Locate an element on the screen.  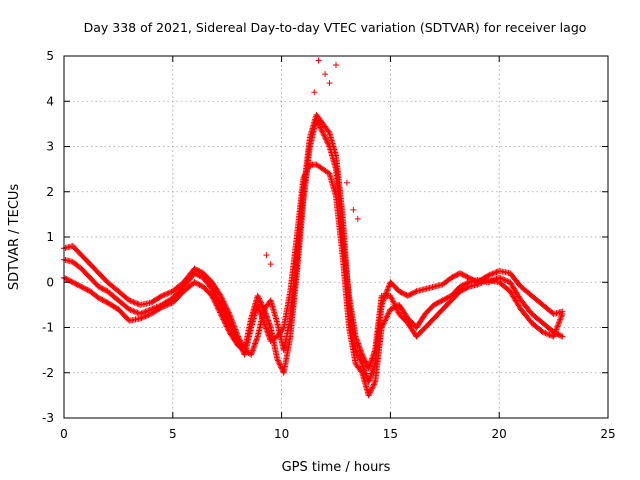
x-tick-label: 15 is located at coordinates (390, 434).